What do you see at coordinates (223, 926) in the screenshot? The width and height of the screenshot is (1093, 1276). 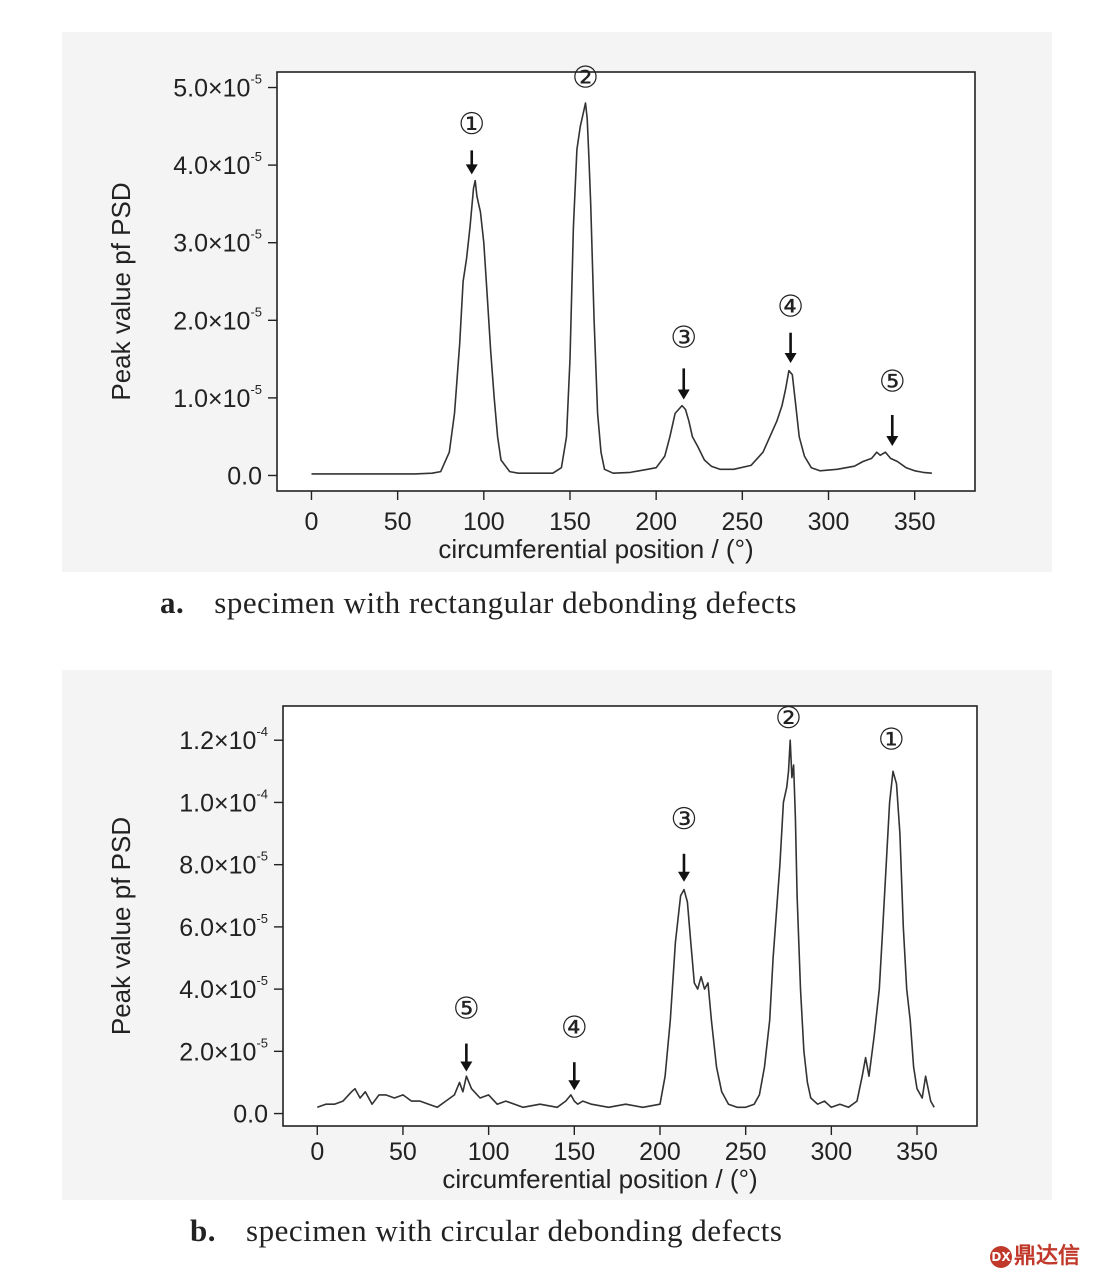 I see `y-tick-label: 6.0×10⁻⁵` at bounding box center [223, 926].